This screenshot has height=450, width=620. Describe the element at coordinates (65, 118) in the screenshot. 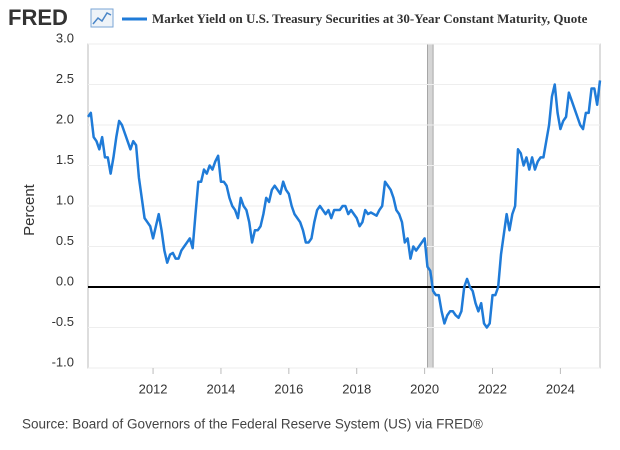

I see `y-tick-label: 2.0` at that location.